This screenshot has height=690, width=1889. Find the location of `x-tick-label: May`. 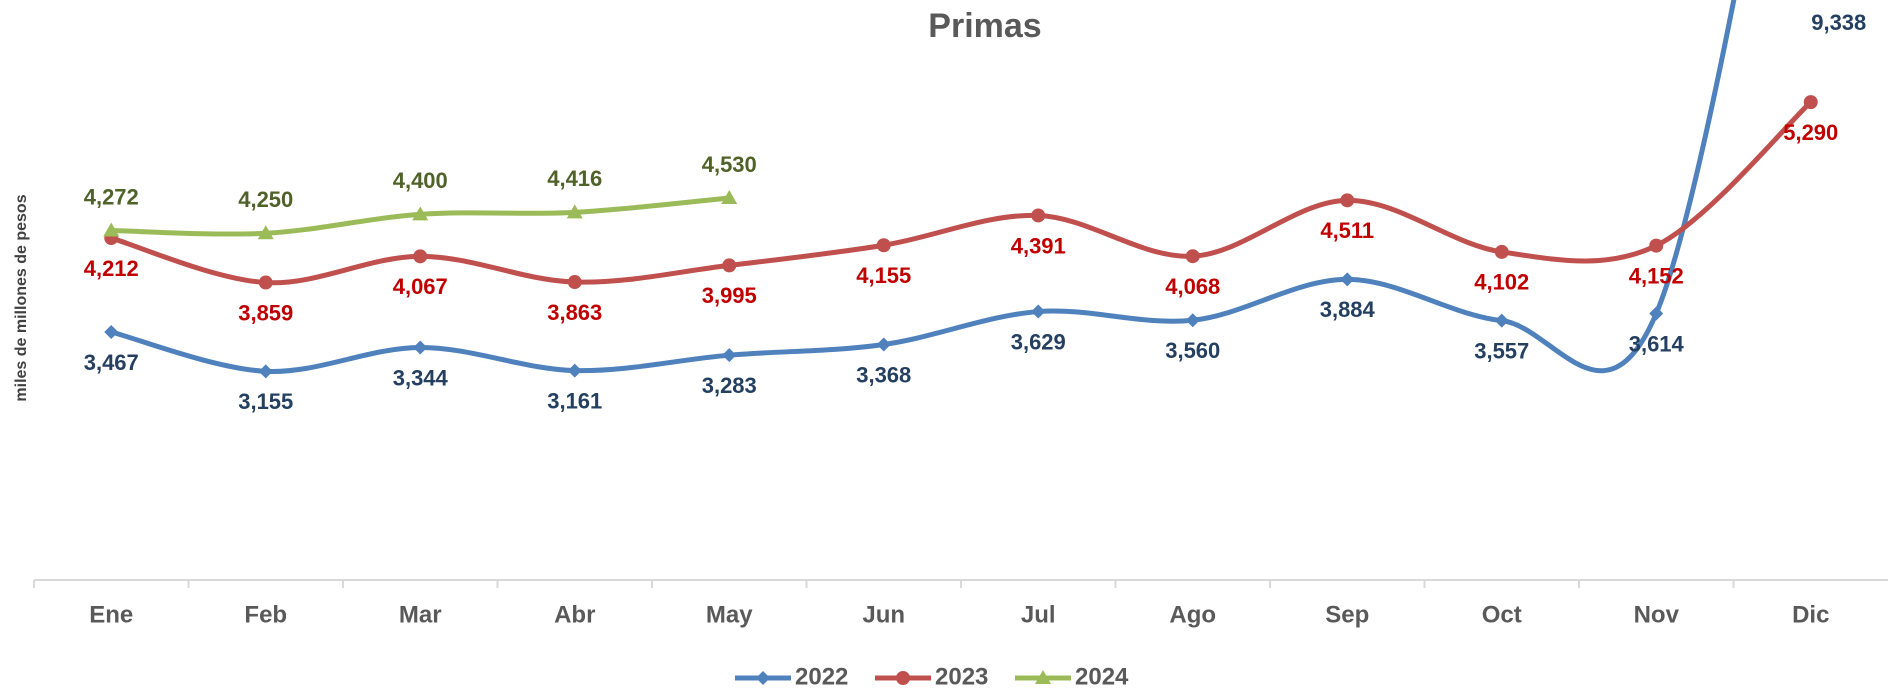

x-tick-label: May is located at coordinates (729, 614).